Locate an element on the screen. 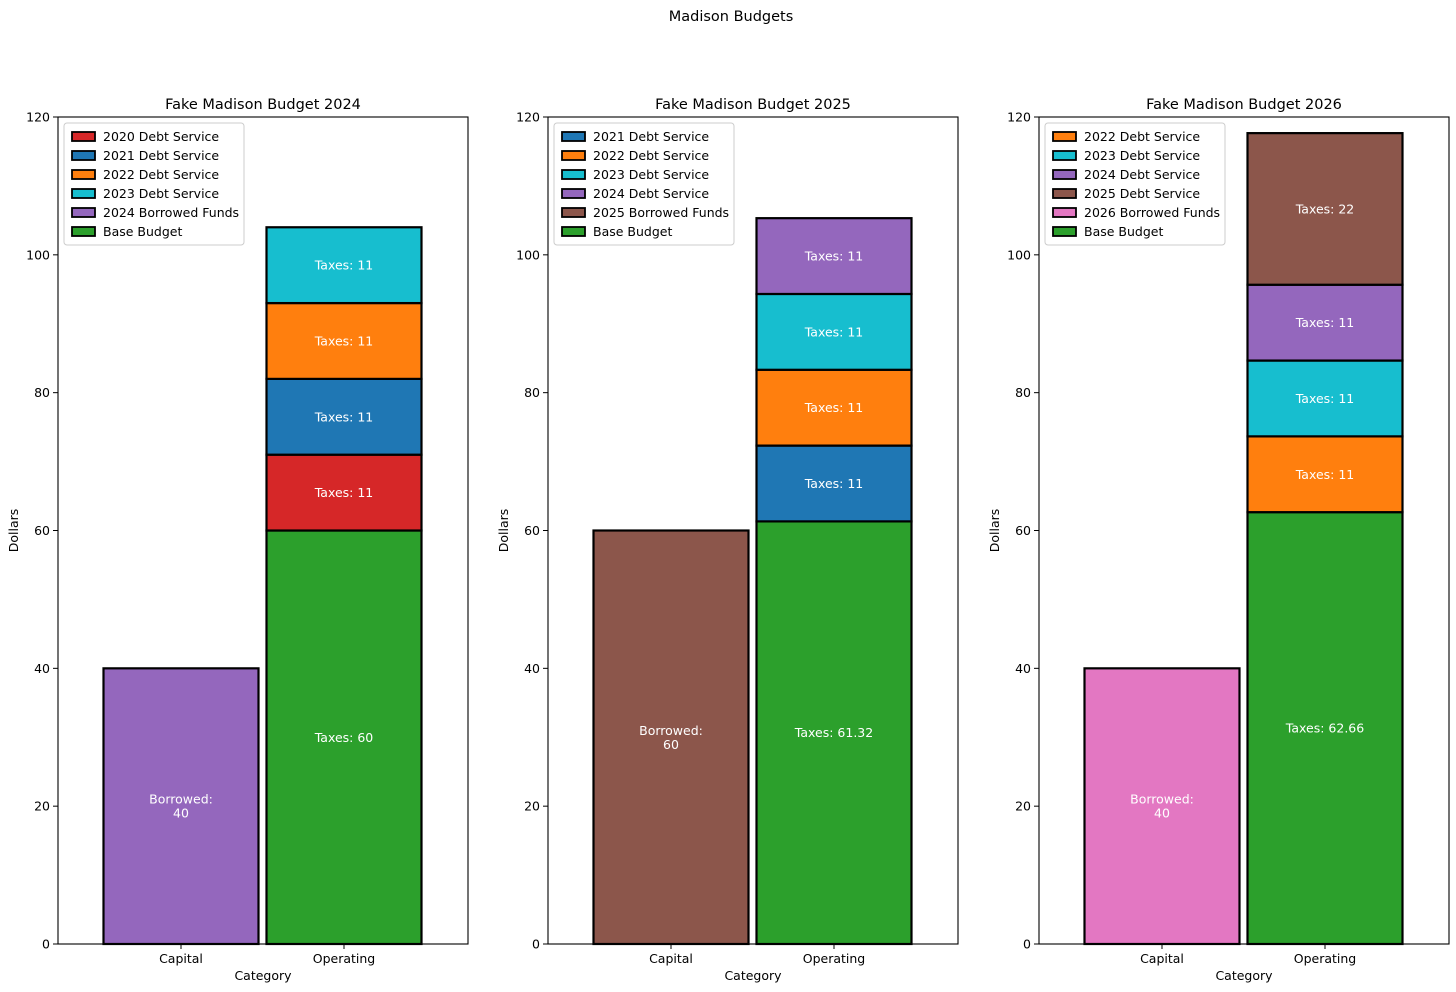 This screenshot has height=992, width=1456. data-label: Taxes: 22 is located at coordinates (1325, 208).